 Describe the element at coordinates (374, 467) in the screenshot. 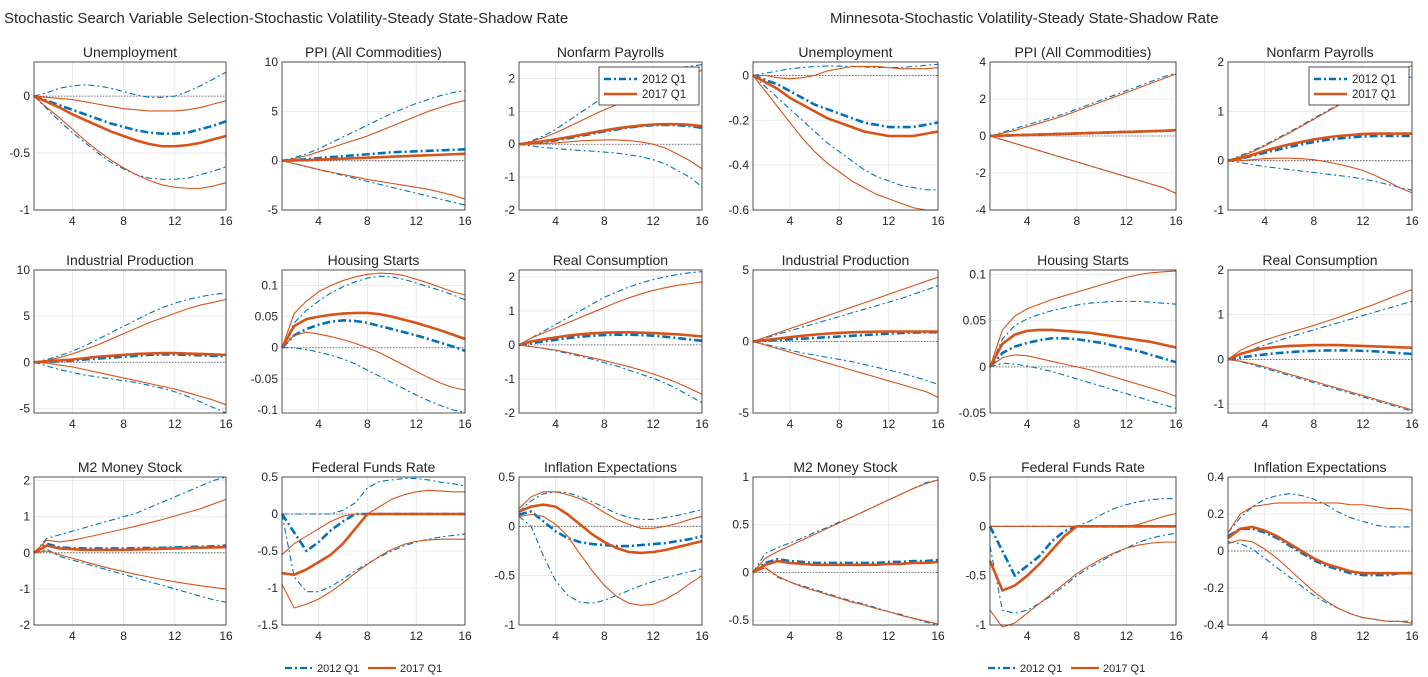

I see `panel-title: Federal Funds Rate` at that location.